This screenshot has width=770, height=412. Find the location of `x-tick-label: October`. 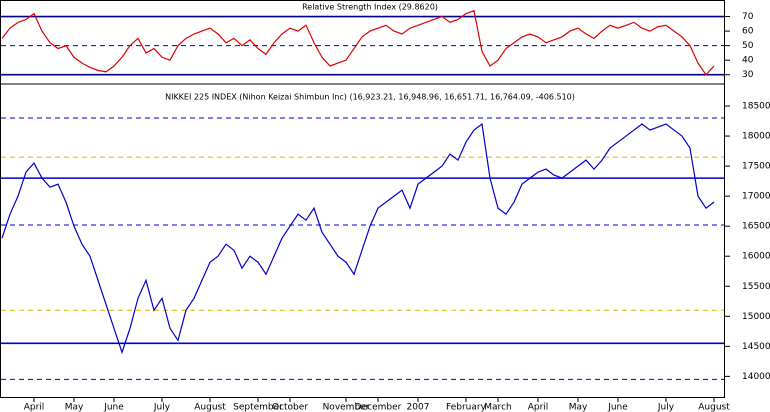

x-tick-label: October is located at coordinates (290, 407).